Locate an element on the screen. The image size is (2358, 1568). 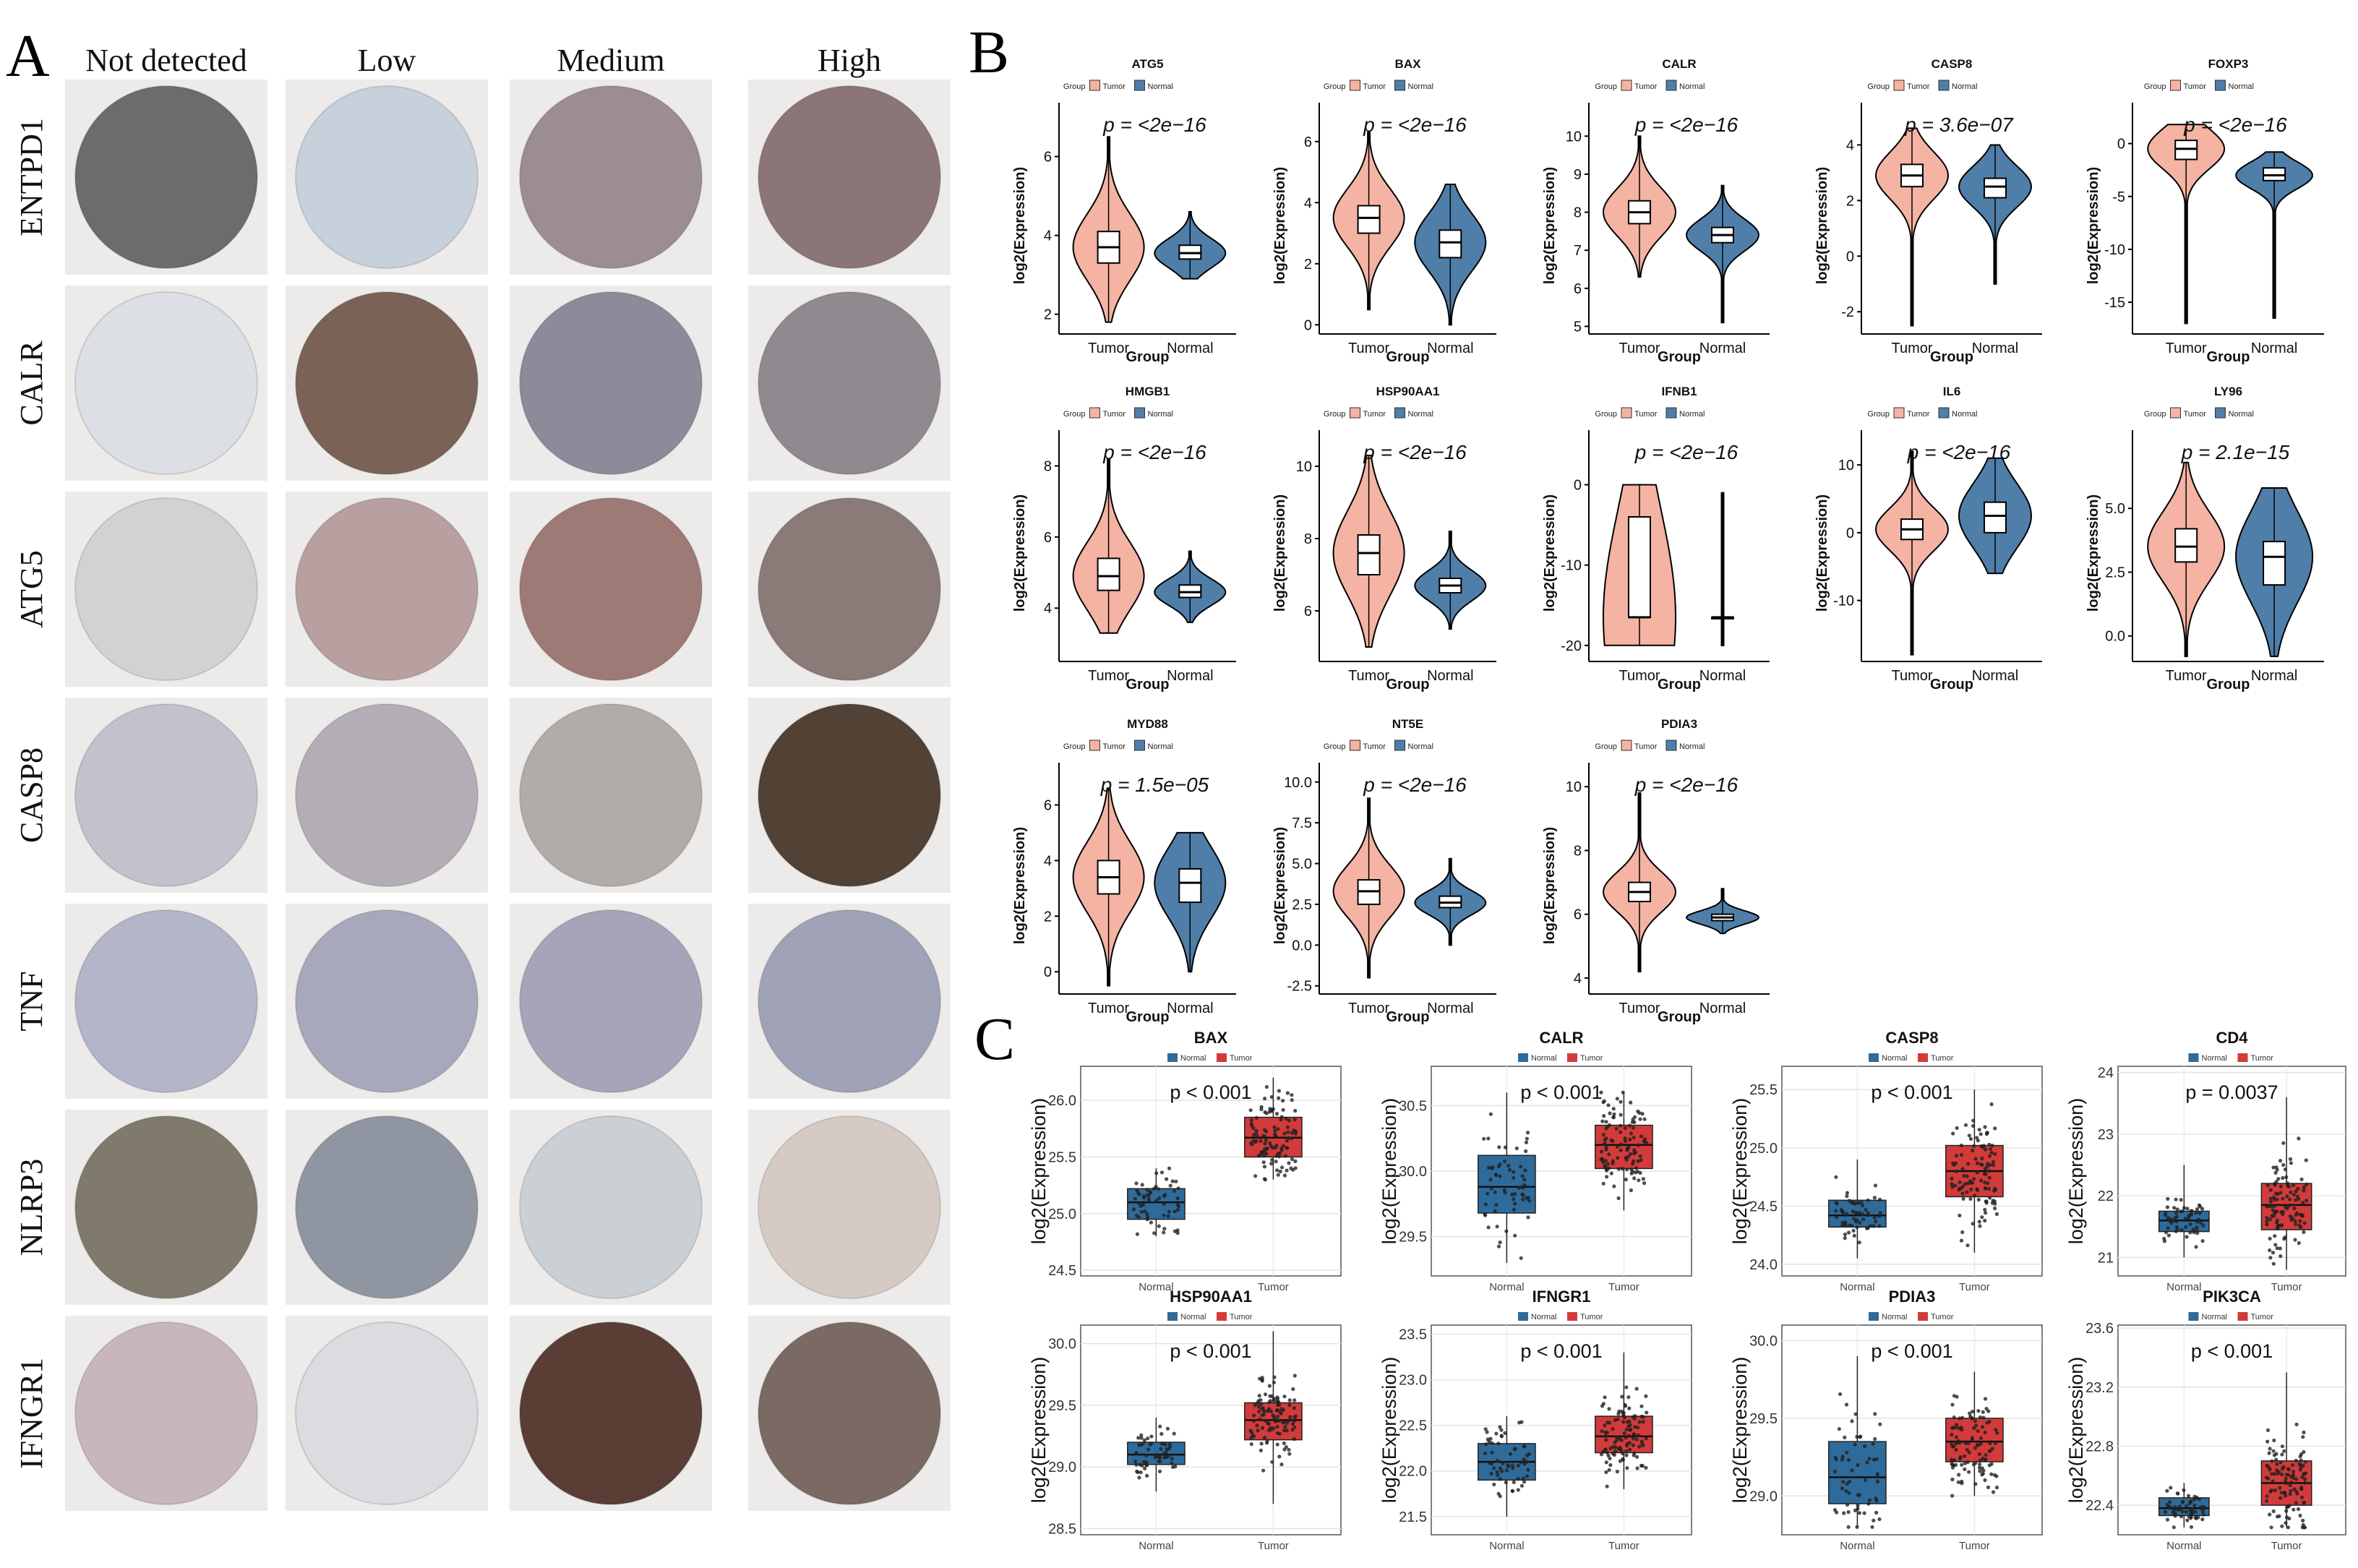
c-bax-x-tick-label-normal: Normal is located at coordinates (1156, 1287).